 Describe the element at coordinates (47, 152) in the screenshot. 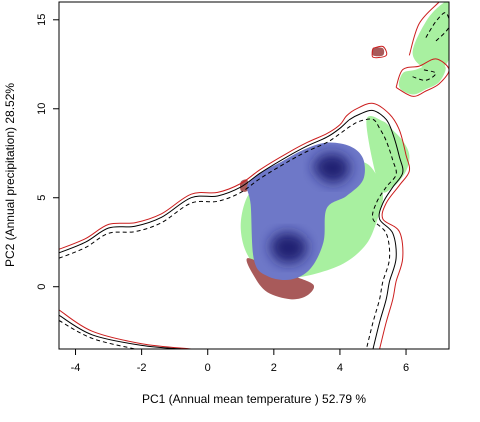

I see `y-axis: 0 5 10 15` at that location.